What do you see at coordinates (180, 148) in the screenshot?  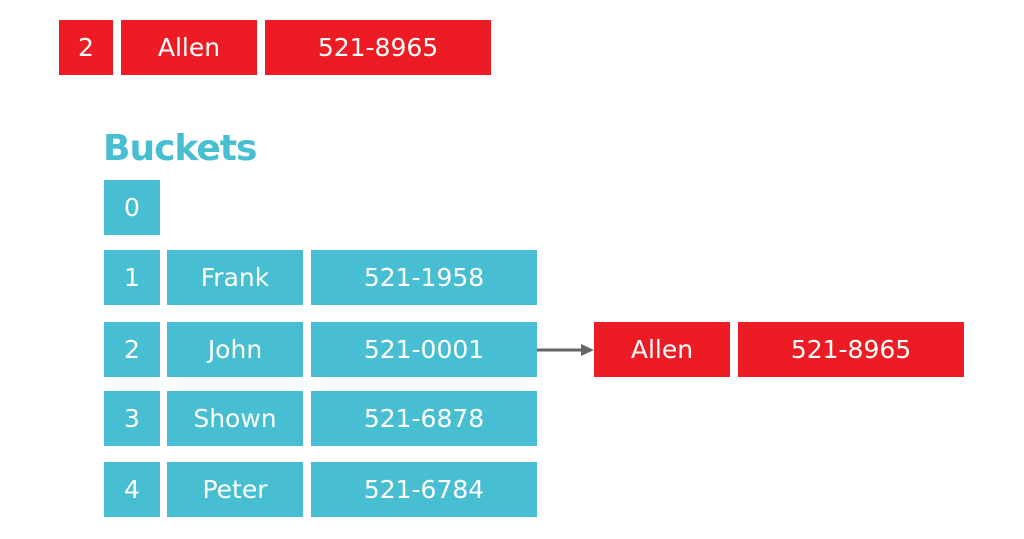 I see `buckets-title: Buckets` at bounding box center [180, 148].